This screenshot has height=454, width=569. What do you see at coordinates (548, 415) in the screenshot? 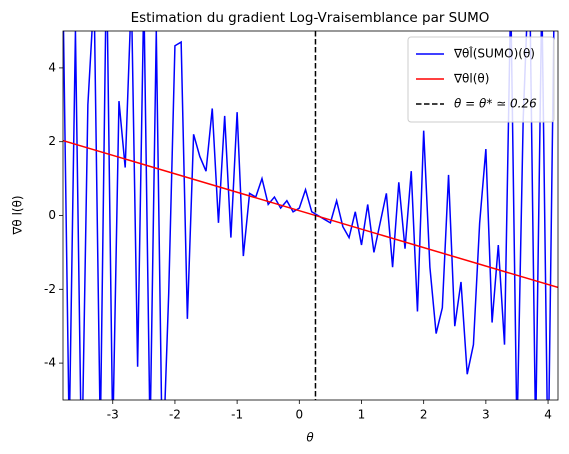
I see `x-tick-label: 4` at bounding box center [548, 415].